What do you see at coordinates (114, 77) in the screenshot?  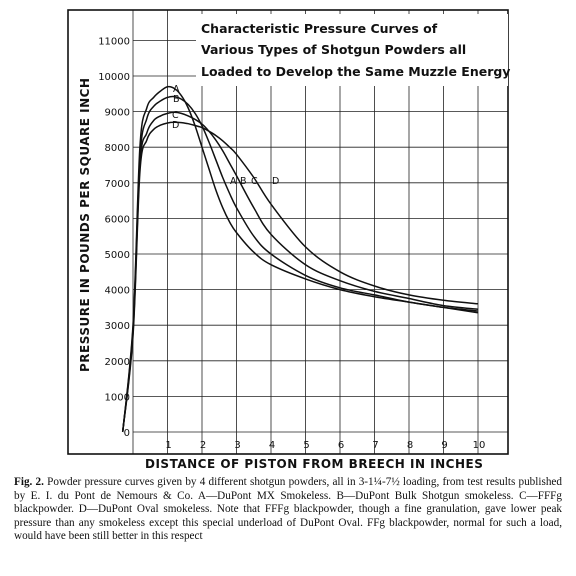 I see `y-tick-label: 10000` at bounding box center [114, 77].